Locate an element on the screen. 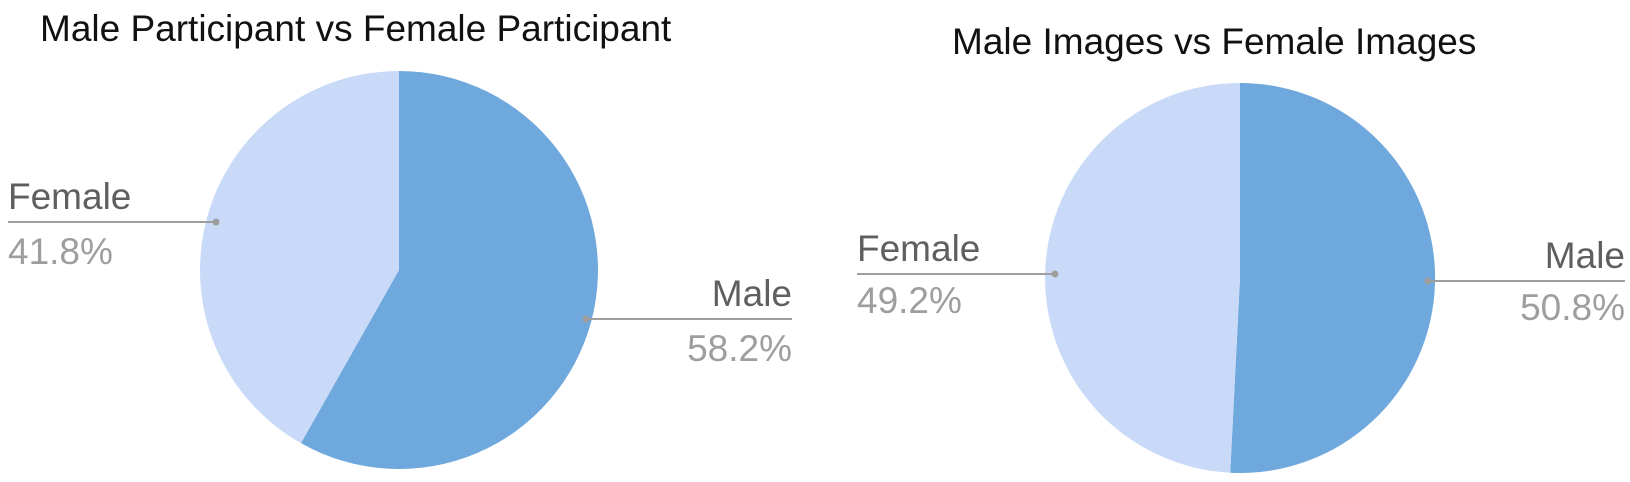 The image size is (1630, 482). leader-dot-male-images is located at coordinates (1428, 281).